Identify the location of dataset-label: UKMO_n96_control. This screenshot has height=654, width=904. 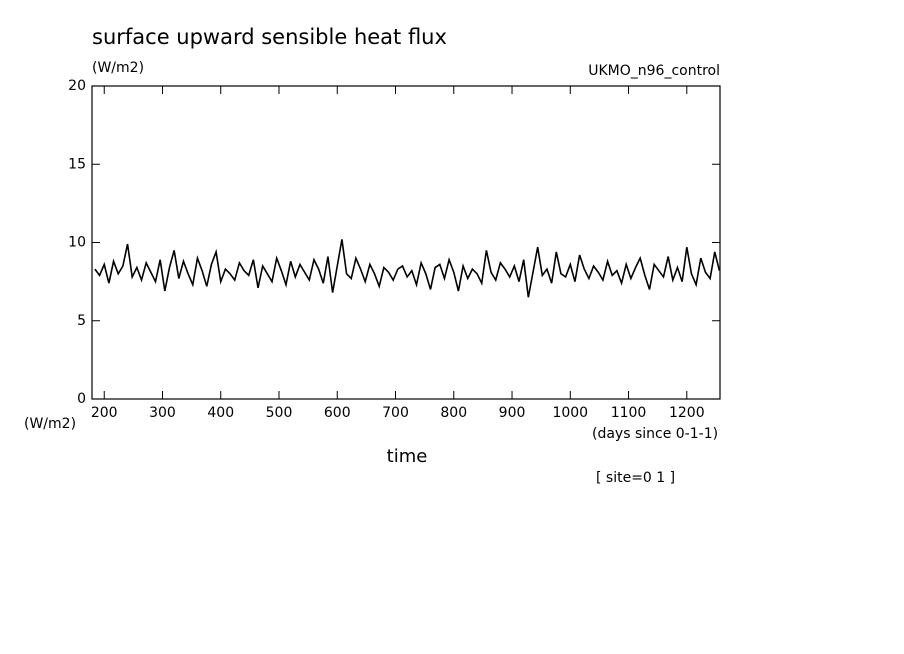
(654, 71).